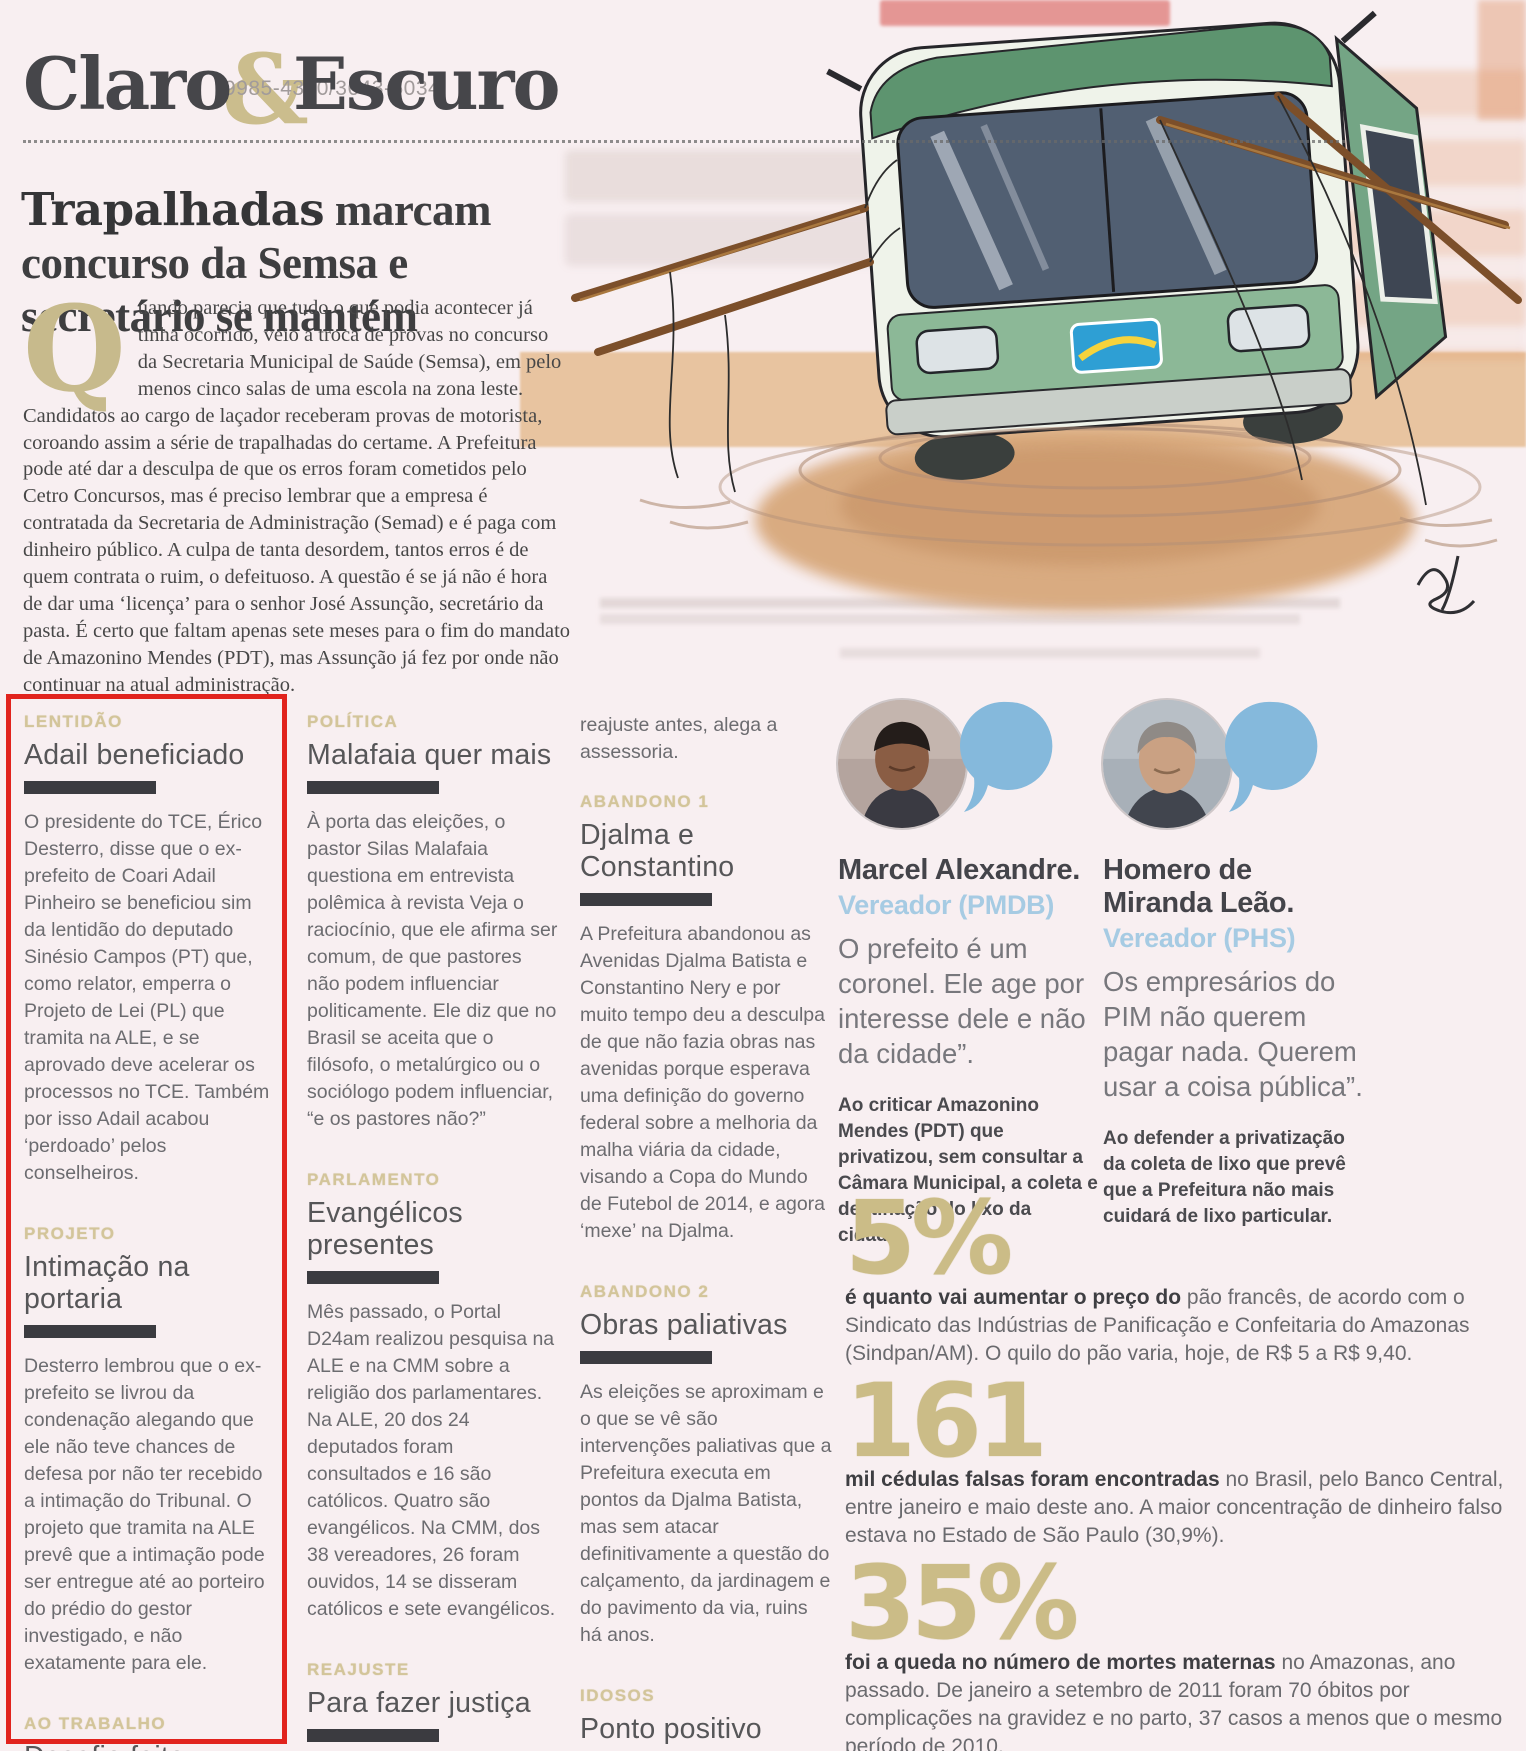 The image size is (1526, 1751). Describe the element at coordinates (657, 851) in the screenshot. I see `brief-title: Djalma e Constantino` at that location.